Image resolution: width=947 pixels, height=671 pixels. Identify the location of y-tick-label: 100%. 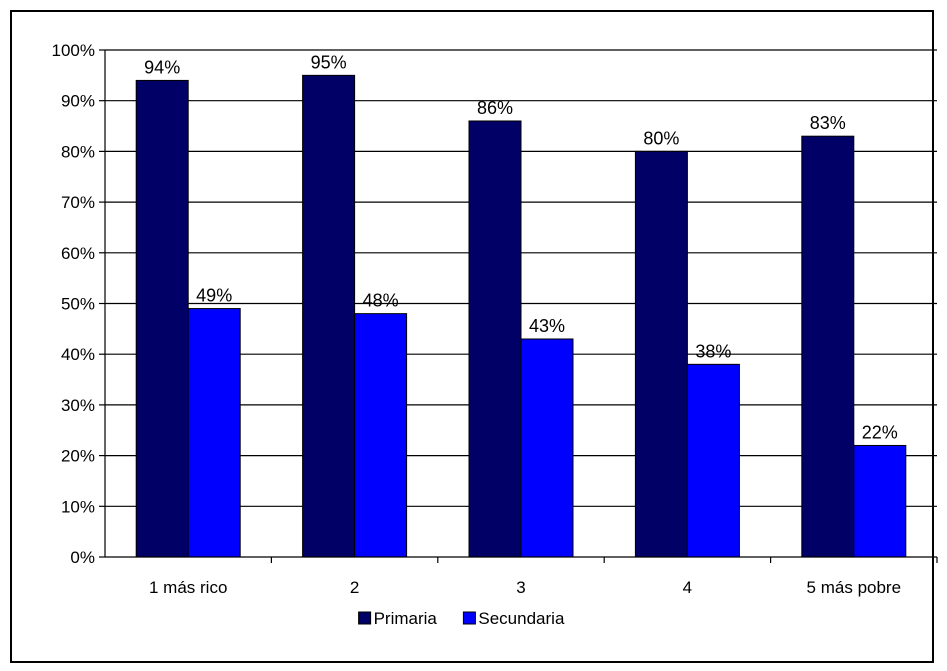
(73, 50).